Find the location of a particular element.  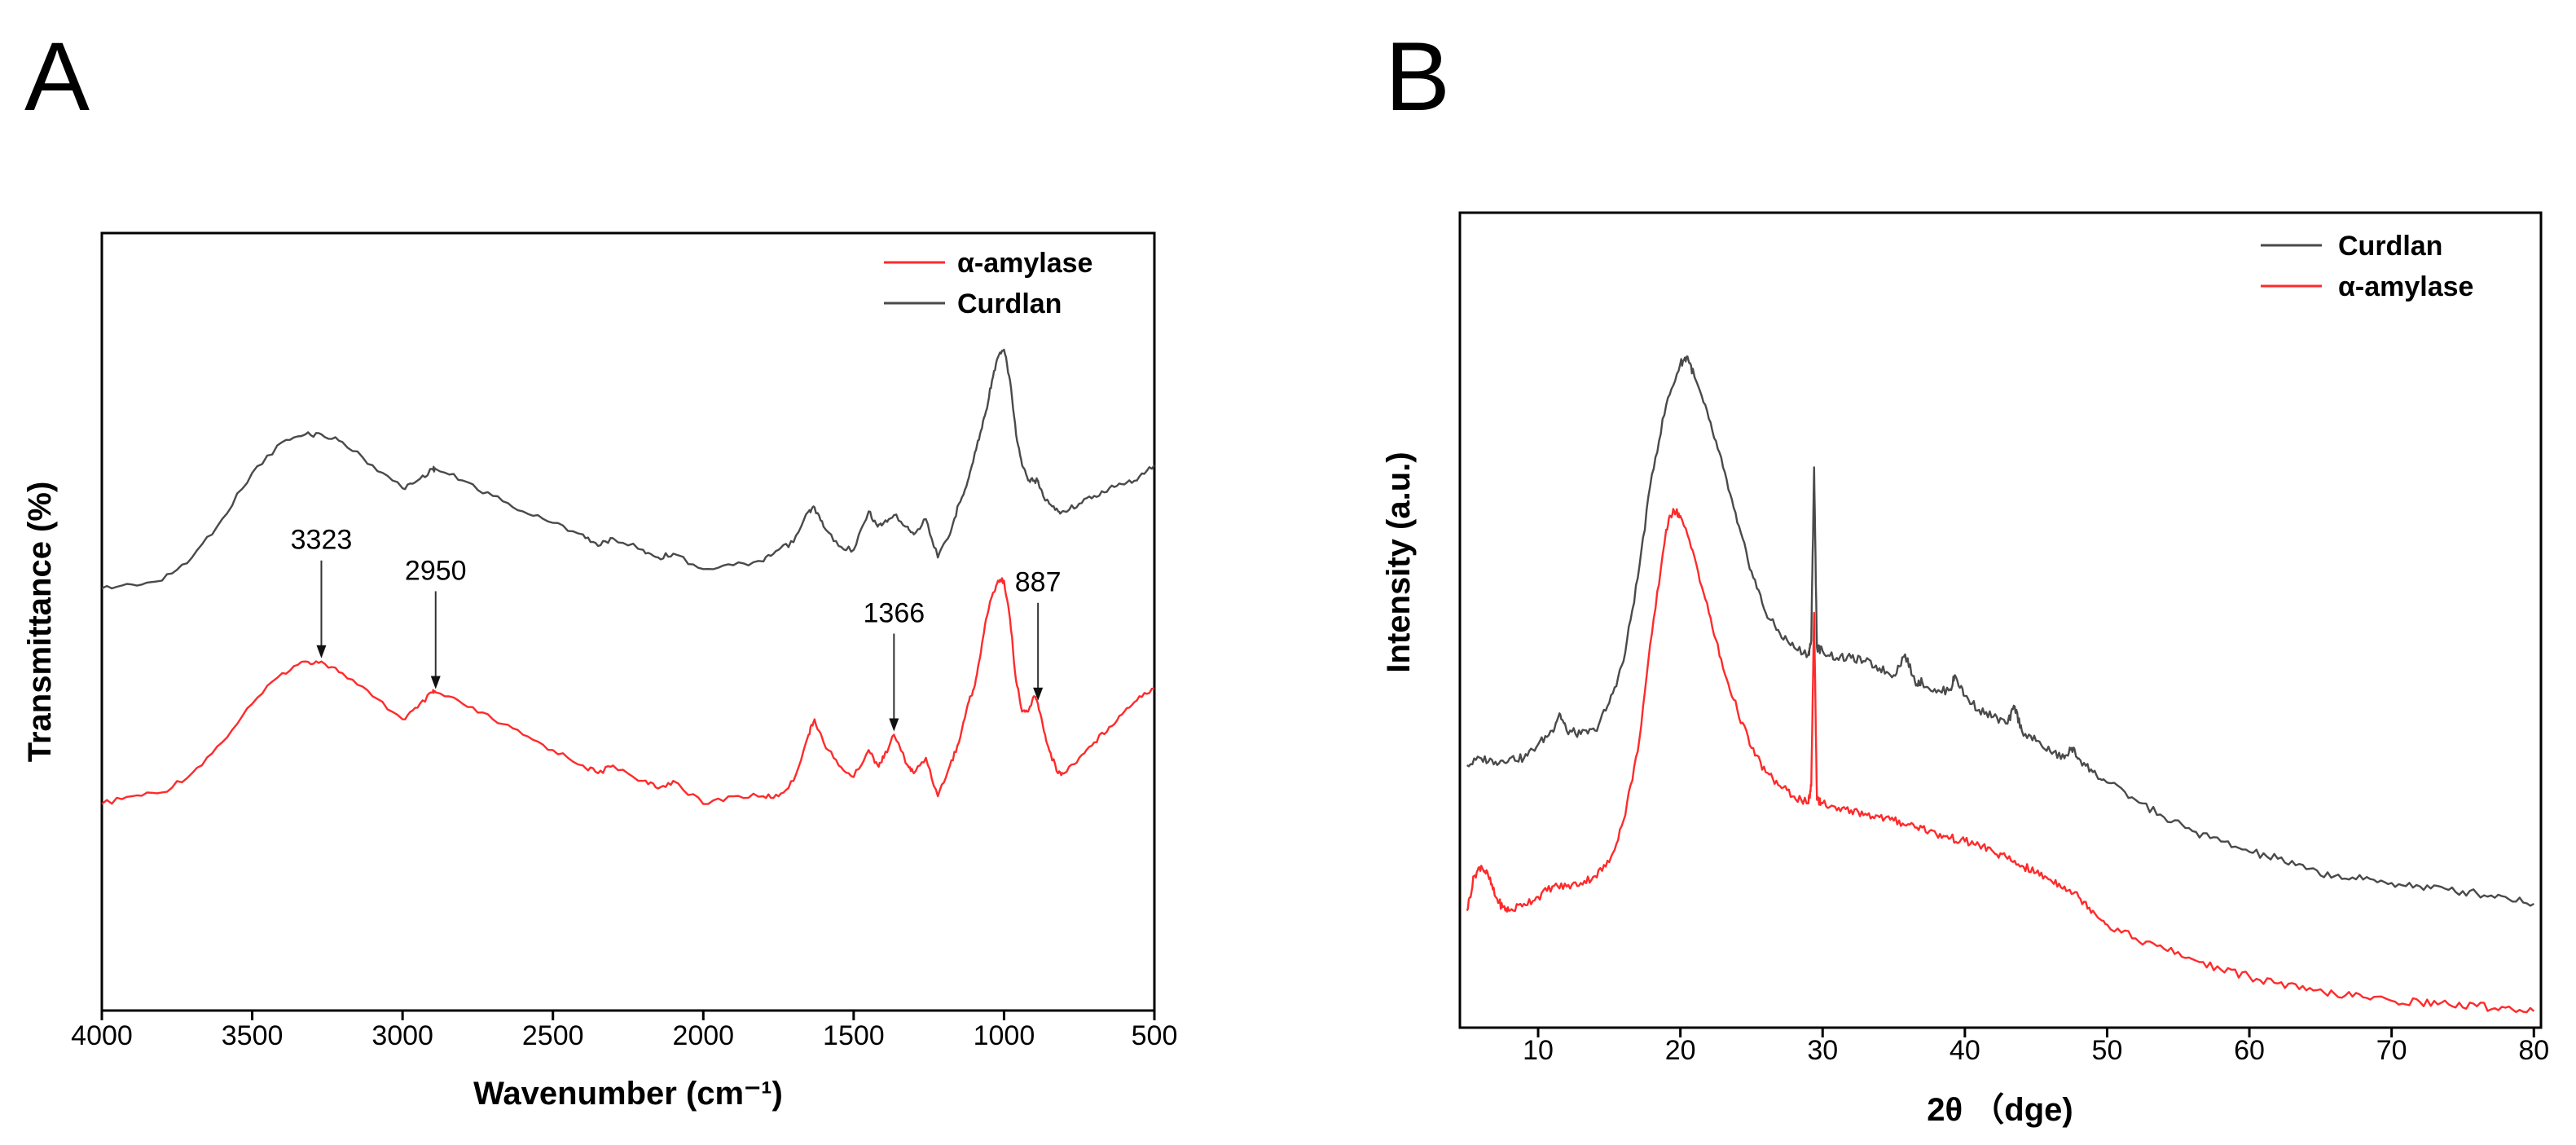

xrd-x-tick-label: 40 is located at coordinates (1965, 1051).